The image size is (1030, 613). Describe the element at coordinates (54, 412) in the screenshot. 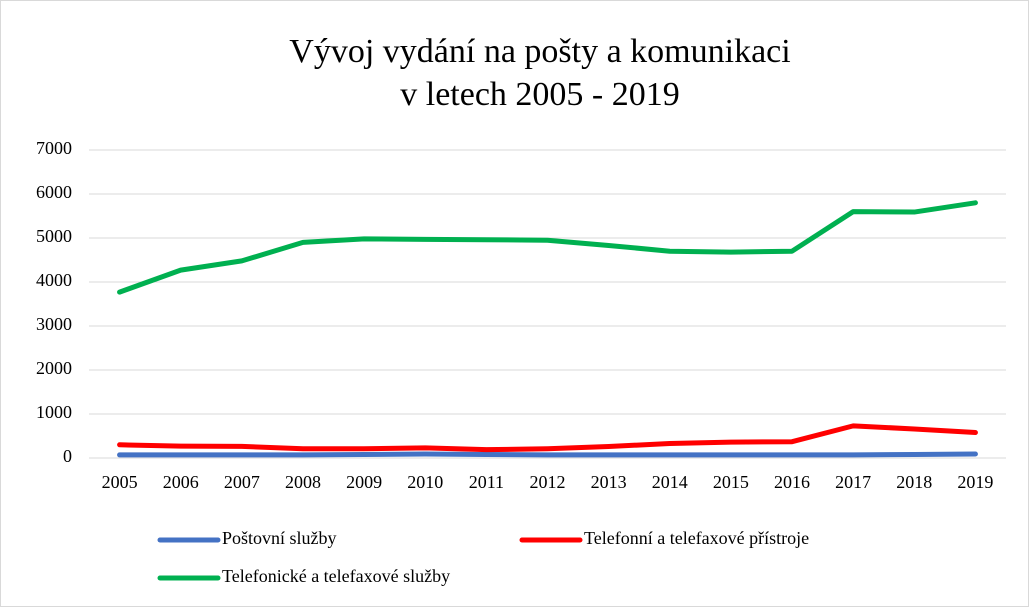

I see `y-tick-label: 1000` at that location.